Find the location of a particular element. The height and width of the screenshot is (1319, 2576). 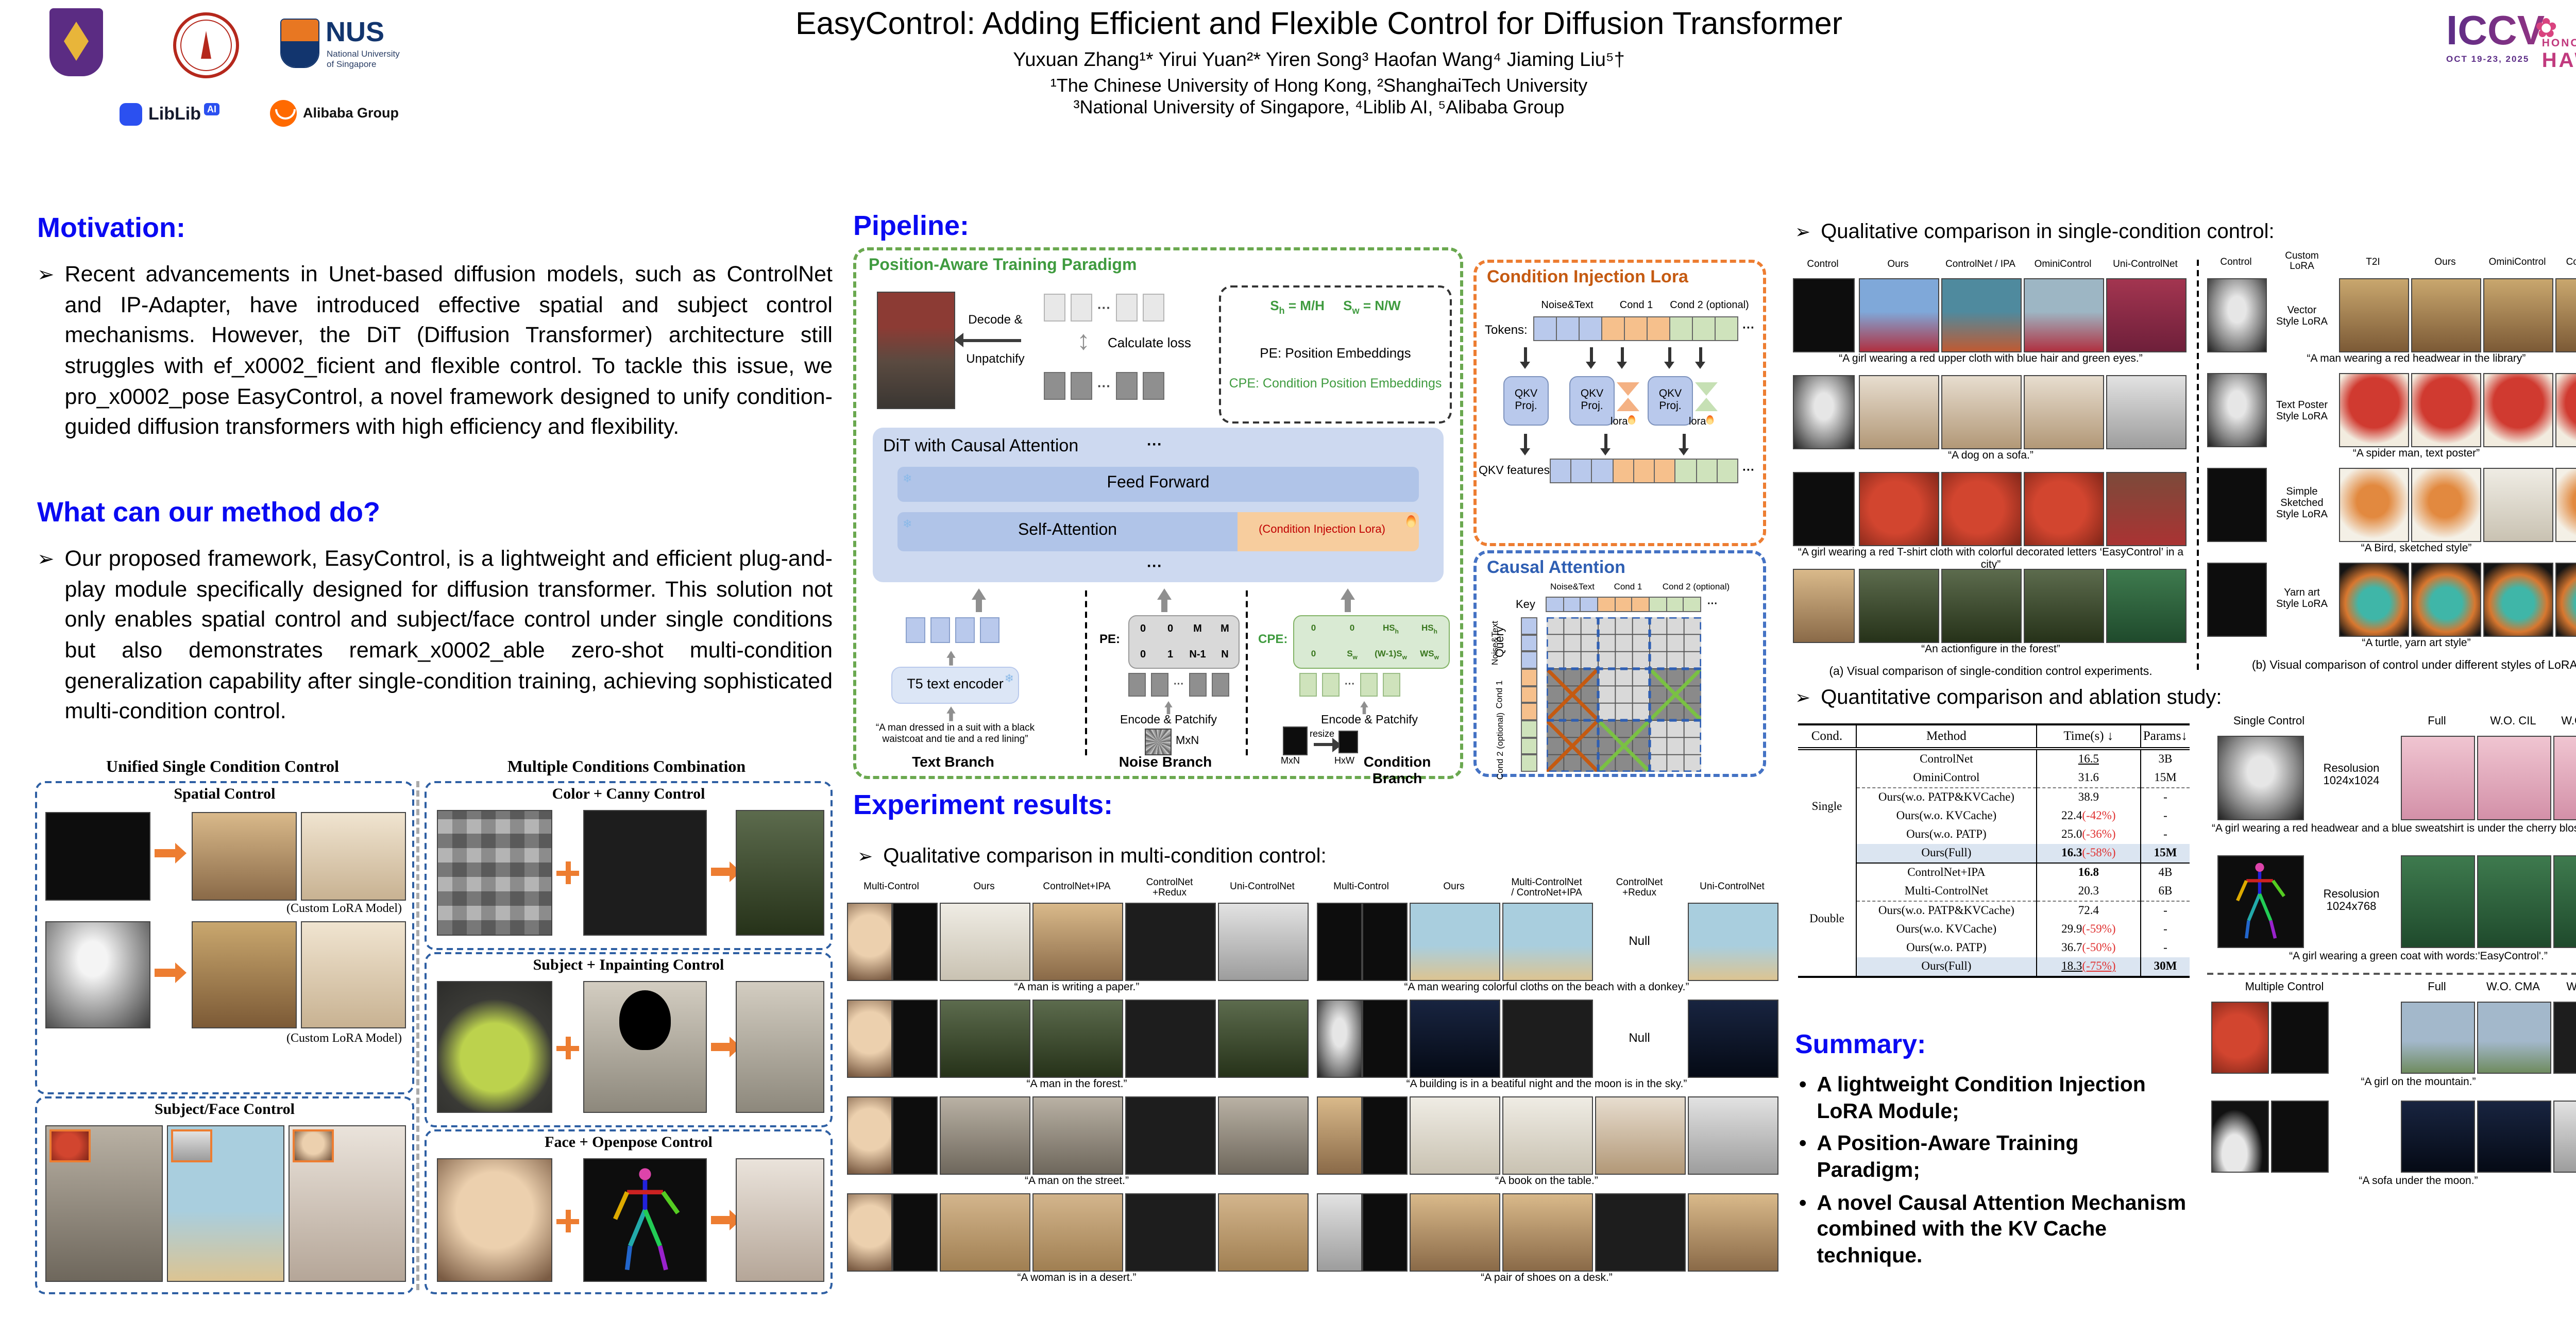

cil-col-cond1: Cond 1 is located at coordinates (1636, 305).